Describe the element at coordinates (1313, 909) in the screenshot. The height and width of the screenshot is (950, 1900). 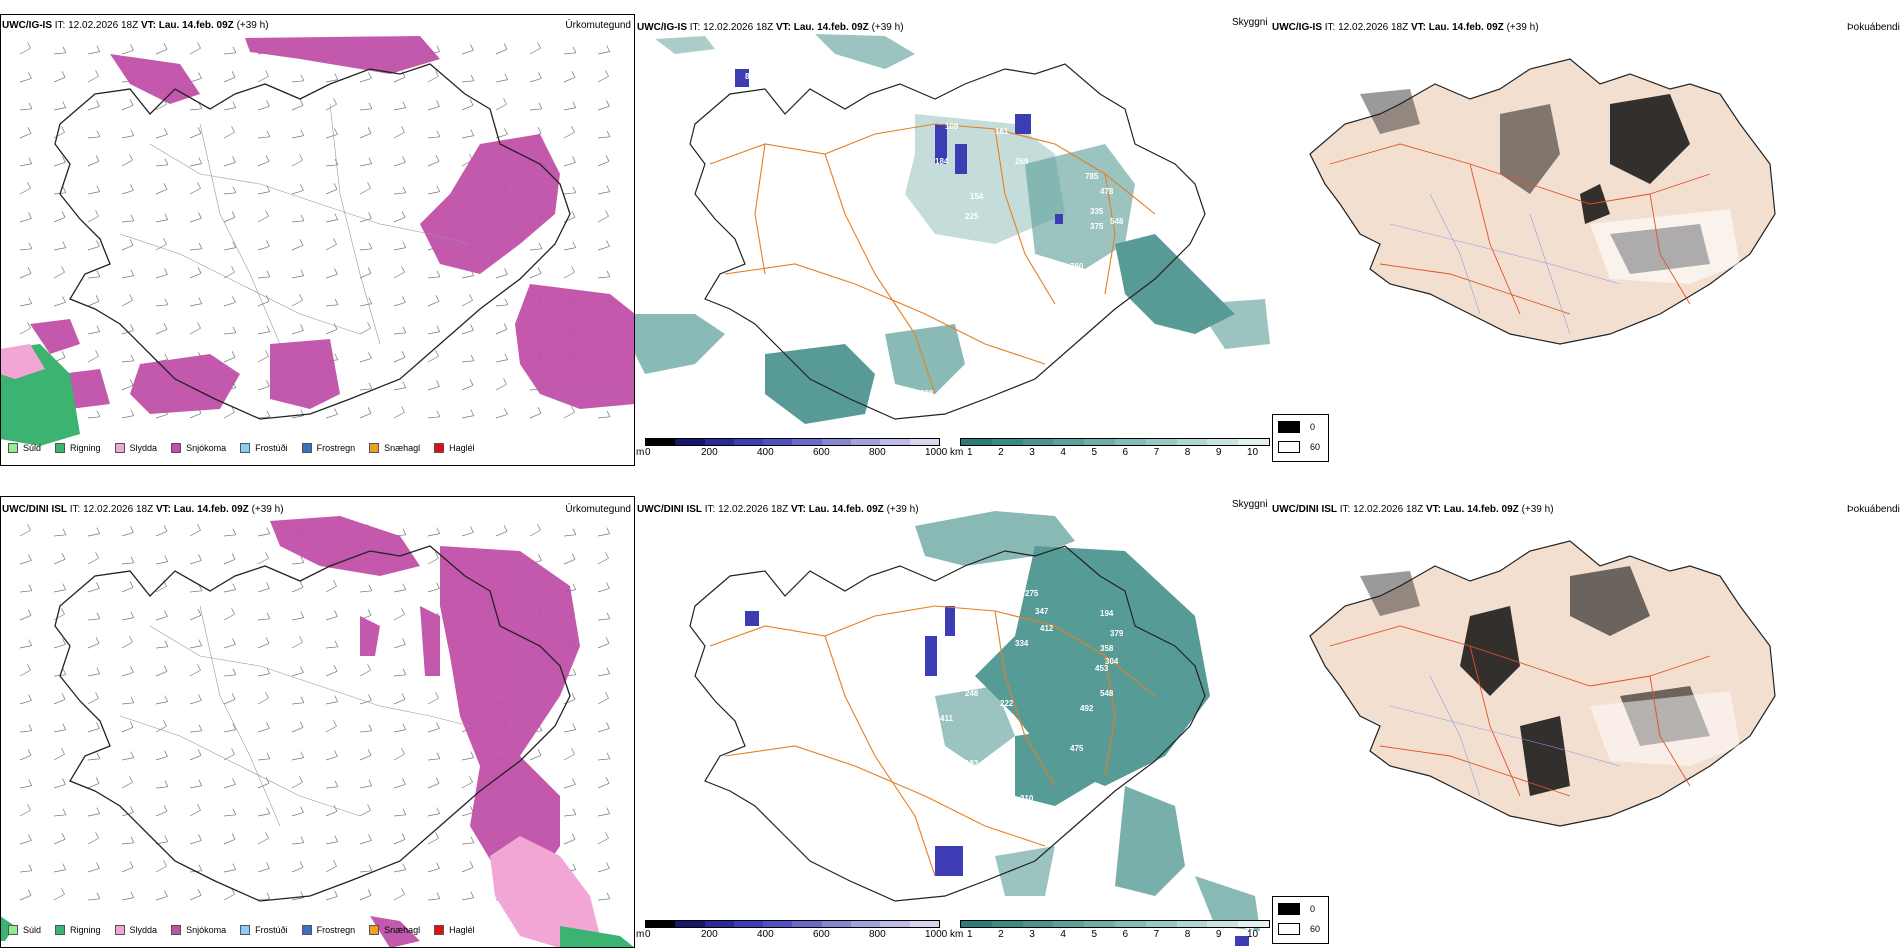
I see `fog-legend-label-0: 0` at that location.